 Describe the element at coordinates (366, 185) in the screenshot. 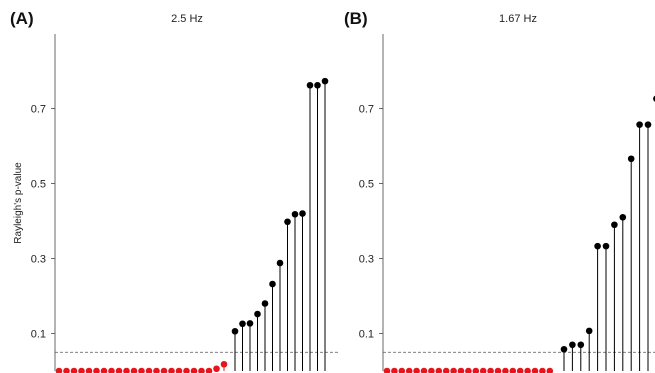

I see `panel-b-y-tick-label: 0.5` at that location.